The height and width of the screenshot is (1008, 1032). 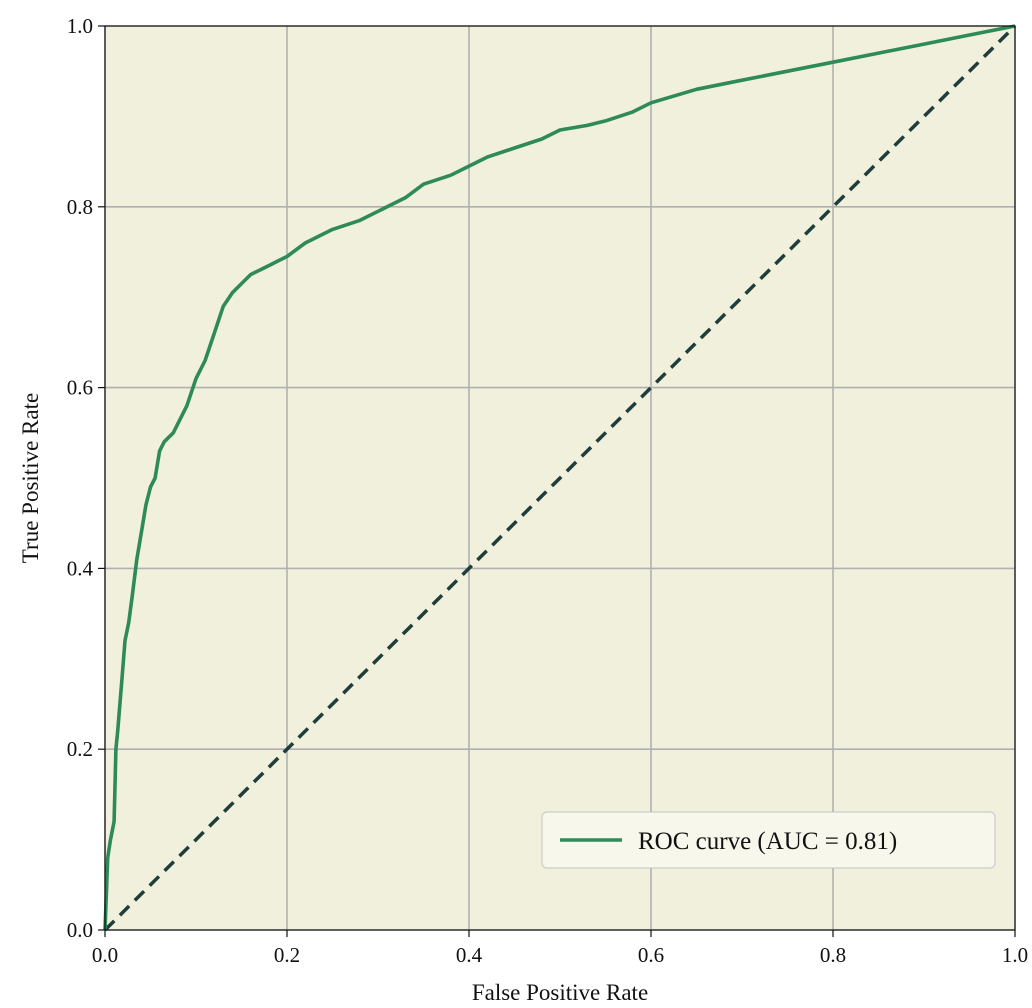 I want to click on y-tick-label: 0.6, so click(x=80, y=388).